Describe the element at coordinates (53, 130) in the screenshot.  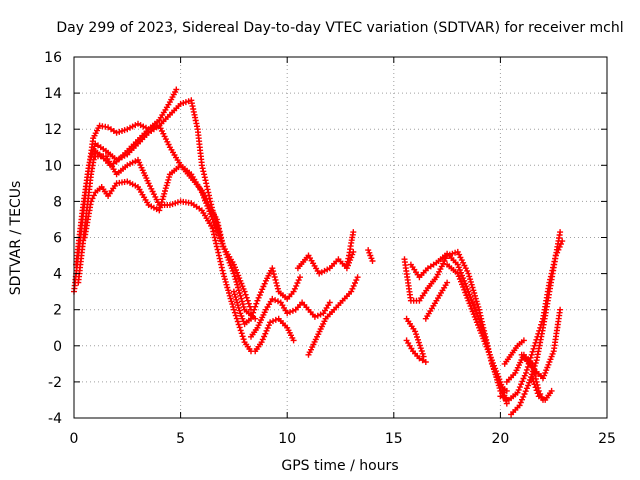
I see `y-tick-label: 12` at that location.